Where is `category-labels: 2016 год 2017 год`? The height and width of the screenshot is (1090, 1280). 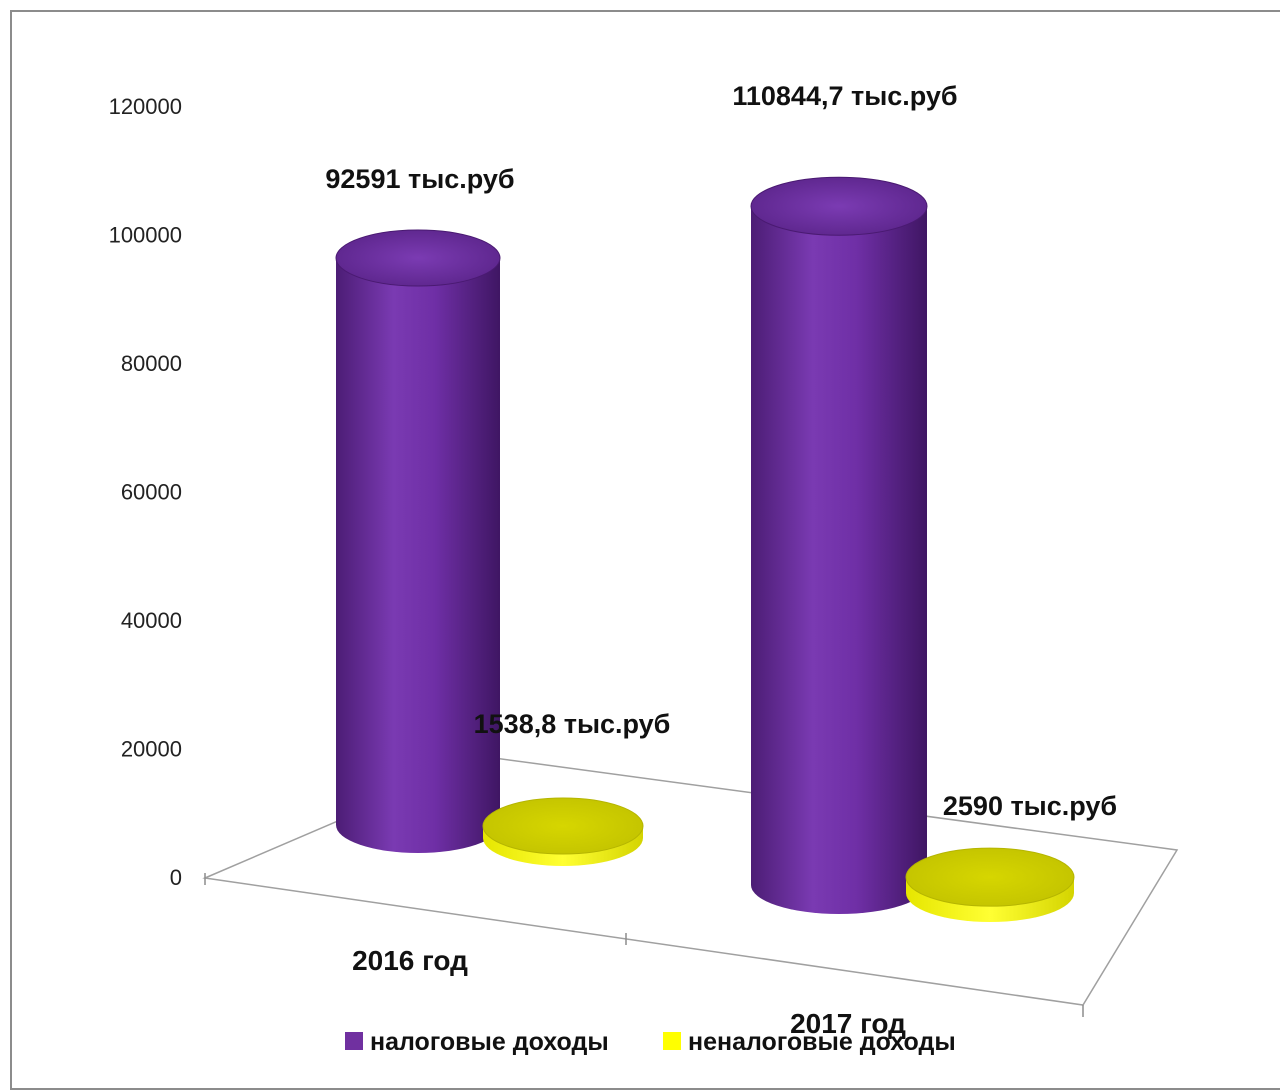
category-labels: 2016 год 2017 год is located at coordinates (629, 992).